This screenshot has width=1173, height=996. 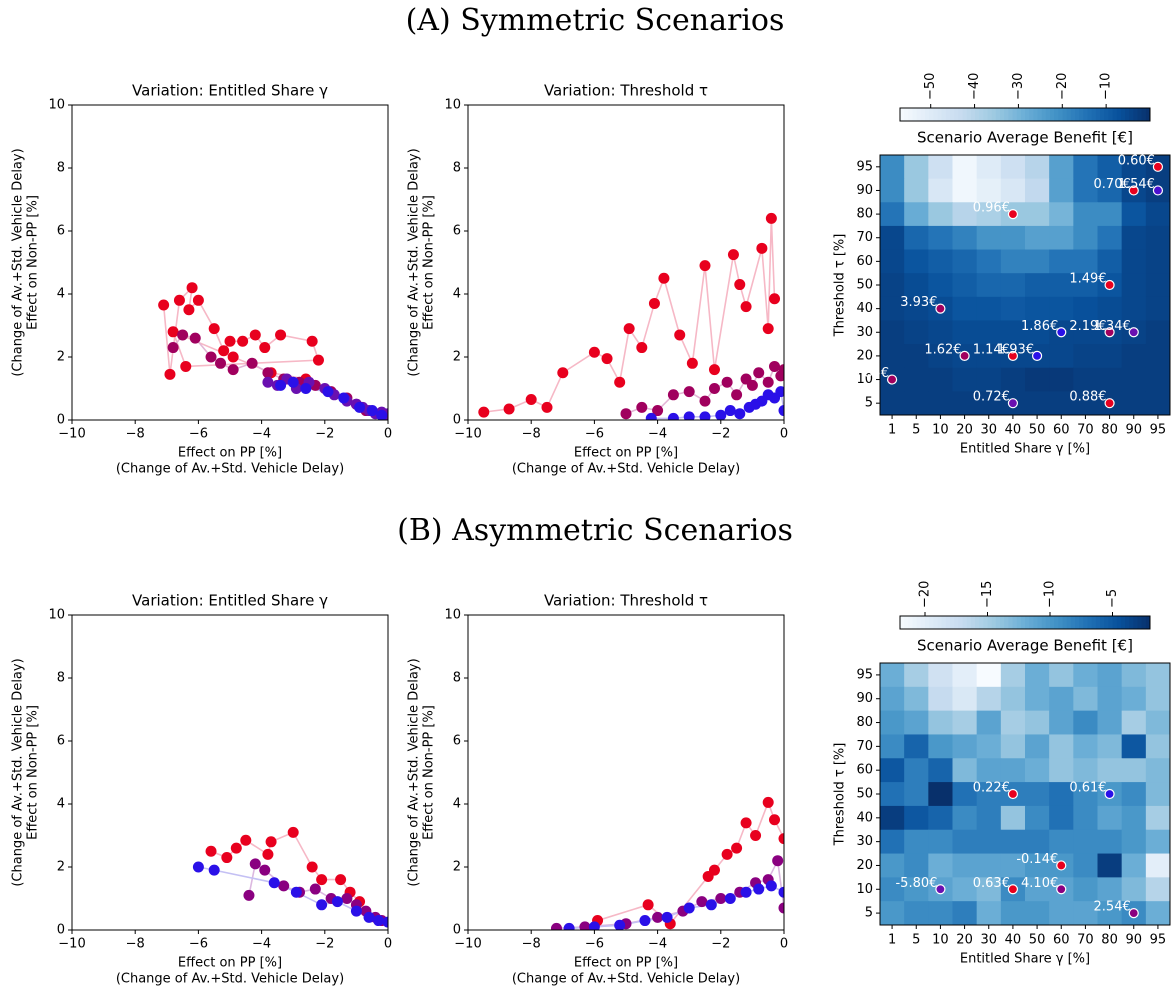 I want to click on x-tick-label: −10, so click(x=467, y=434).